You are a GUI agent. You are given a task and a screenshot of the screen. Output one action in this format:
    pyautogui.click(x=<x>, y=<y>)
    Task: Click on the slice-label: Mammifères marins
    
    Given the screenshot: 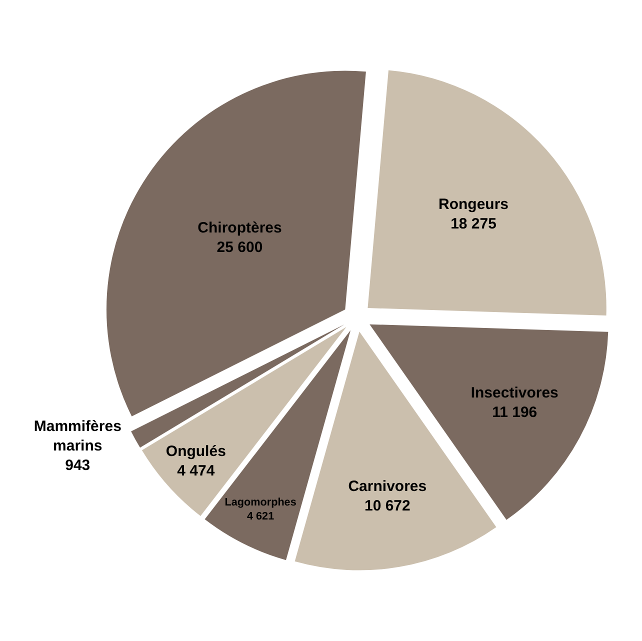 What is the action you would take?
    pyautogui.click(x=78, y=436)
    